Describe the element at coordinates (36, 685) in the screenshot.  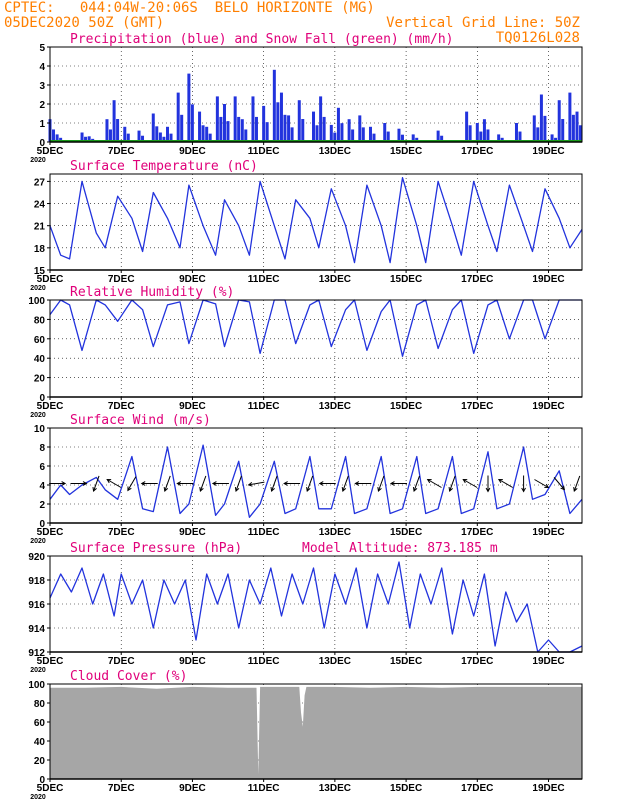
I see `y-tick-label: 100` at that location.